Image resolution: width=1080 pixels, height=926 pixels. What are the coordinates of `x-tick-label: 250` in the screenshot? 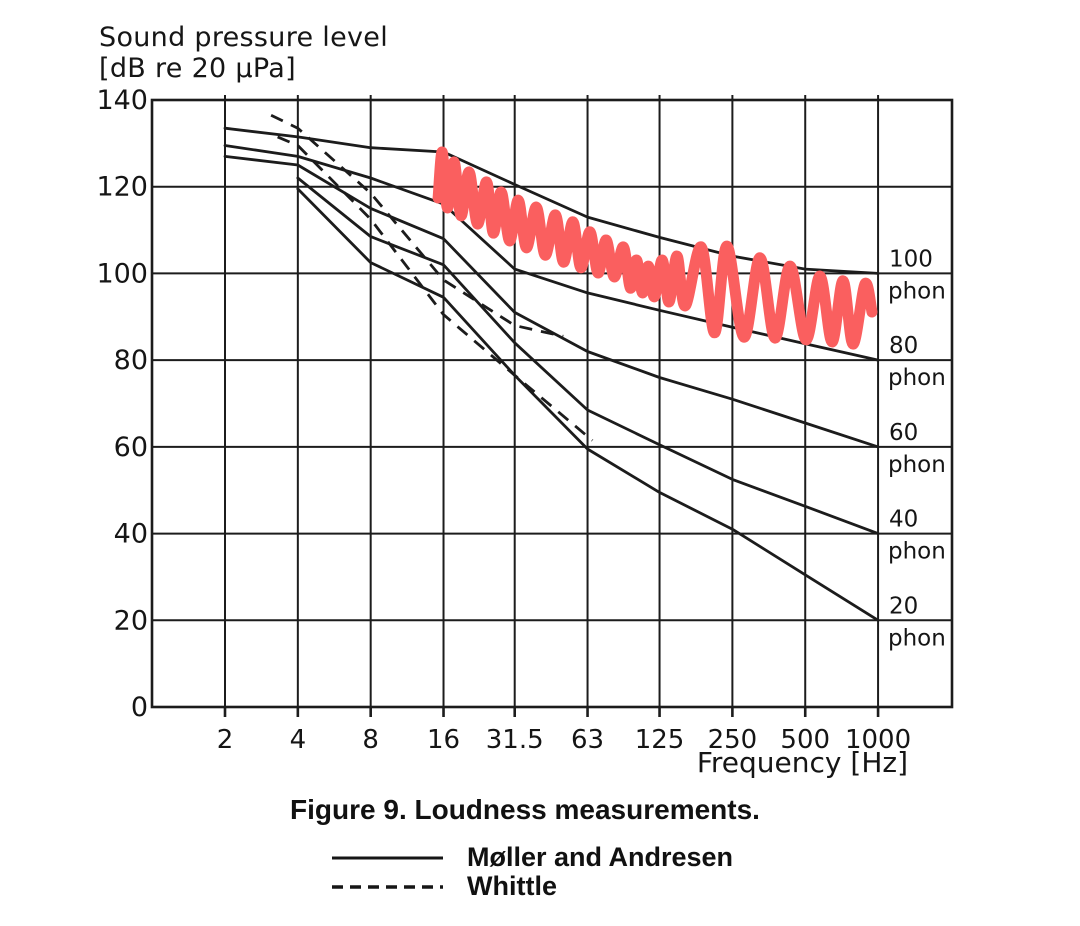 It's located at (733, 740).